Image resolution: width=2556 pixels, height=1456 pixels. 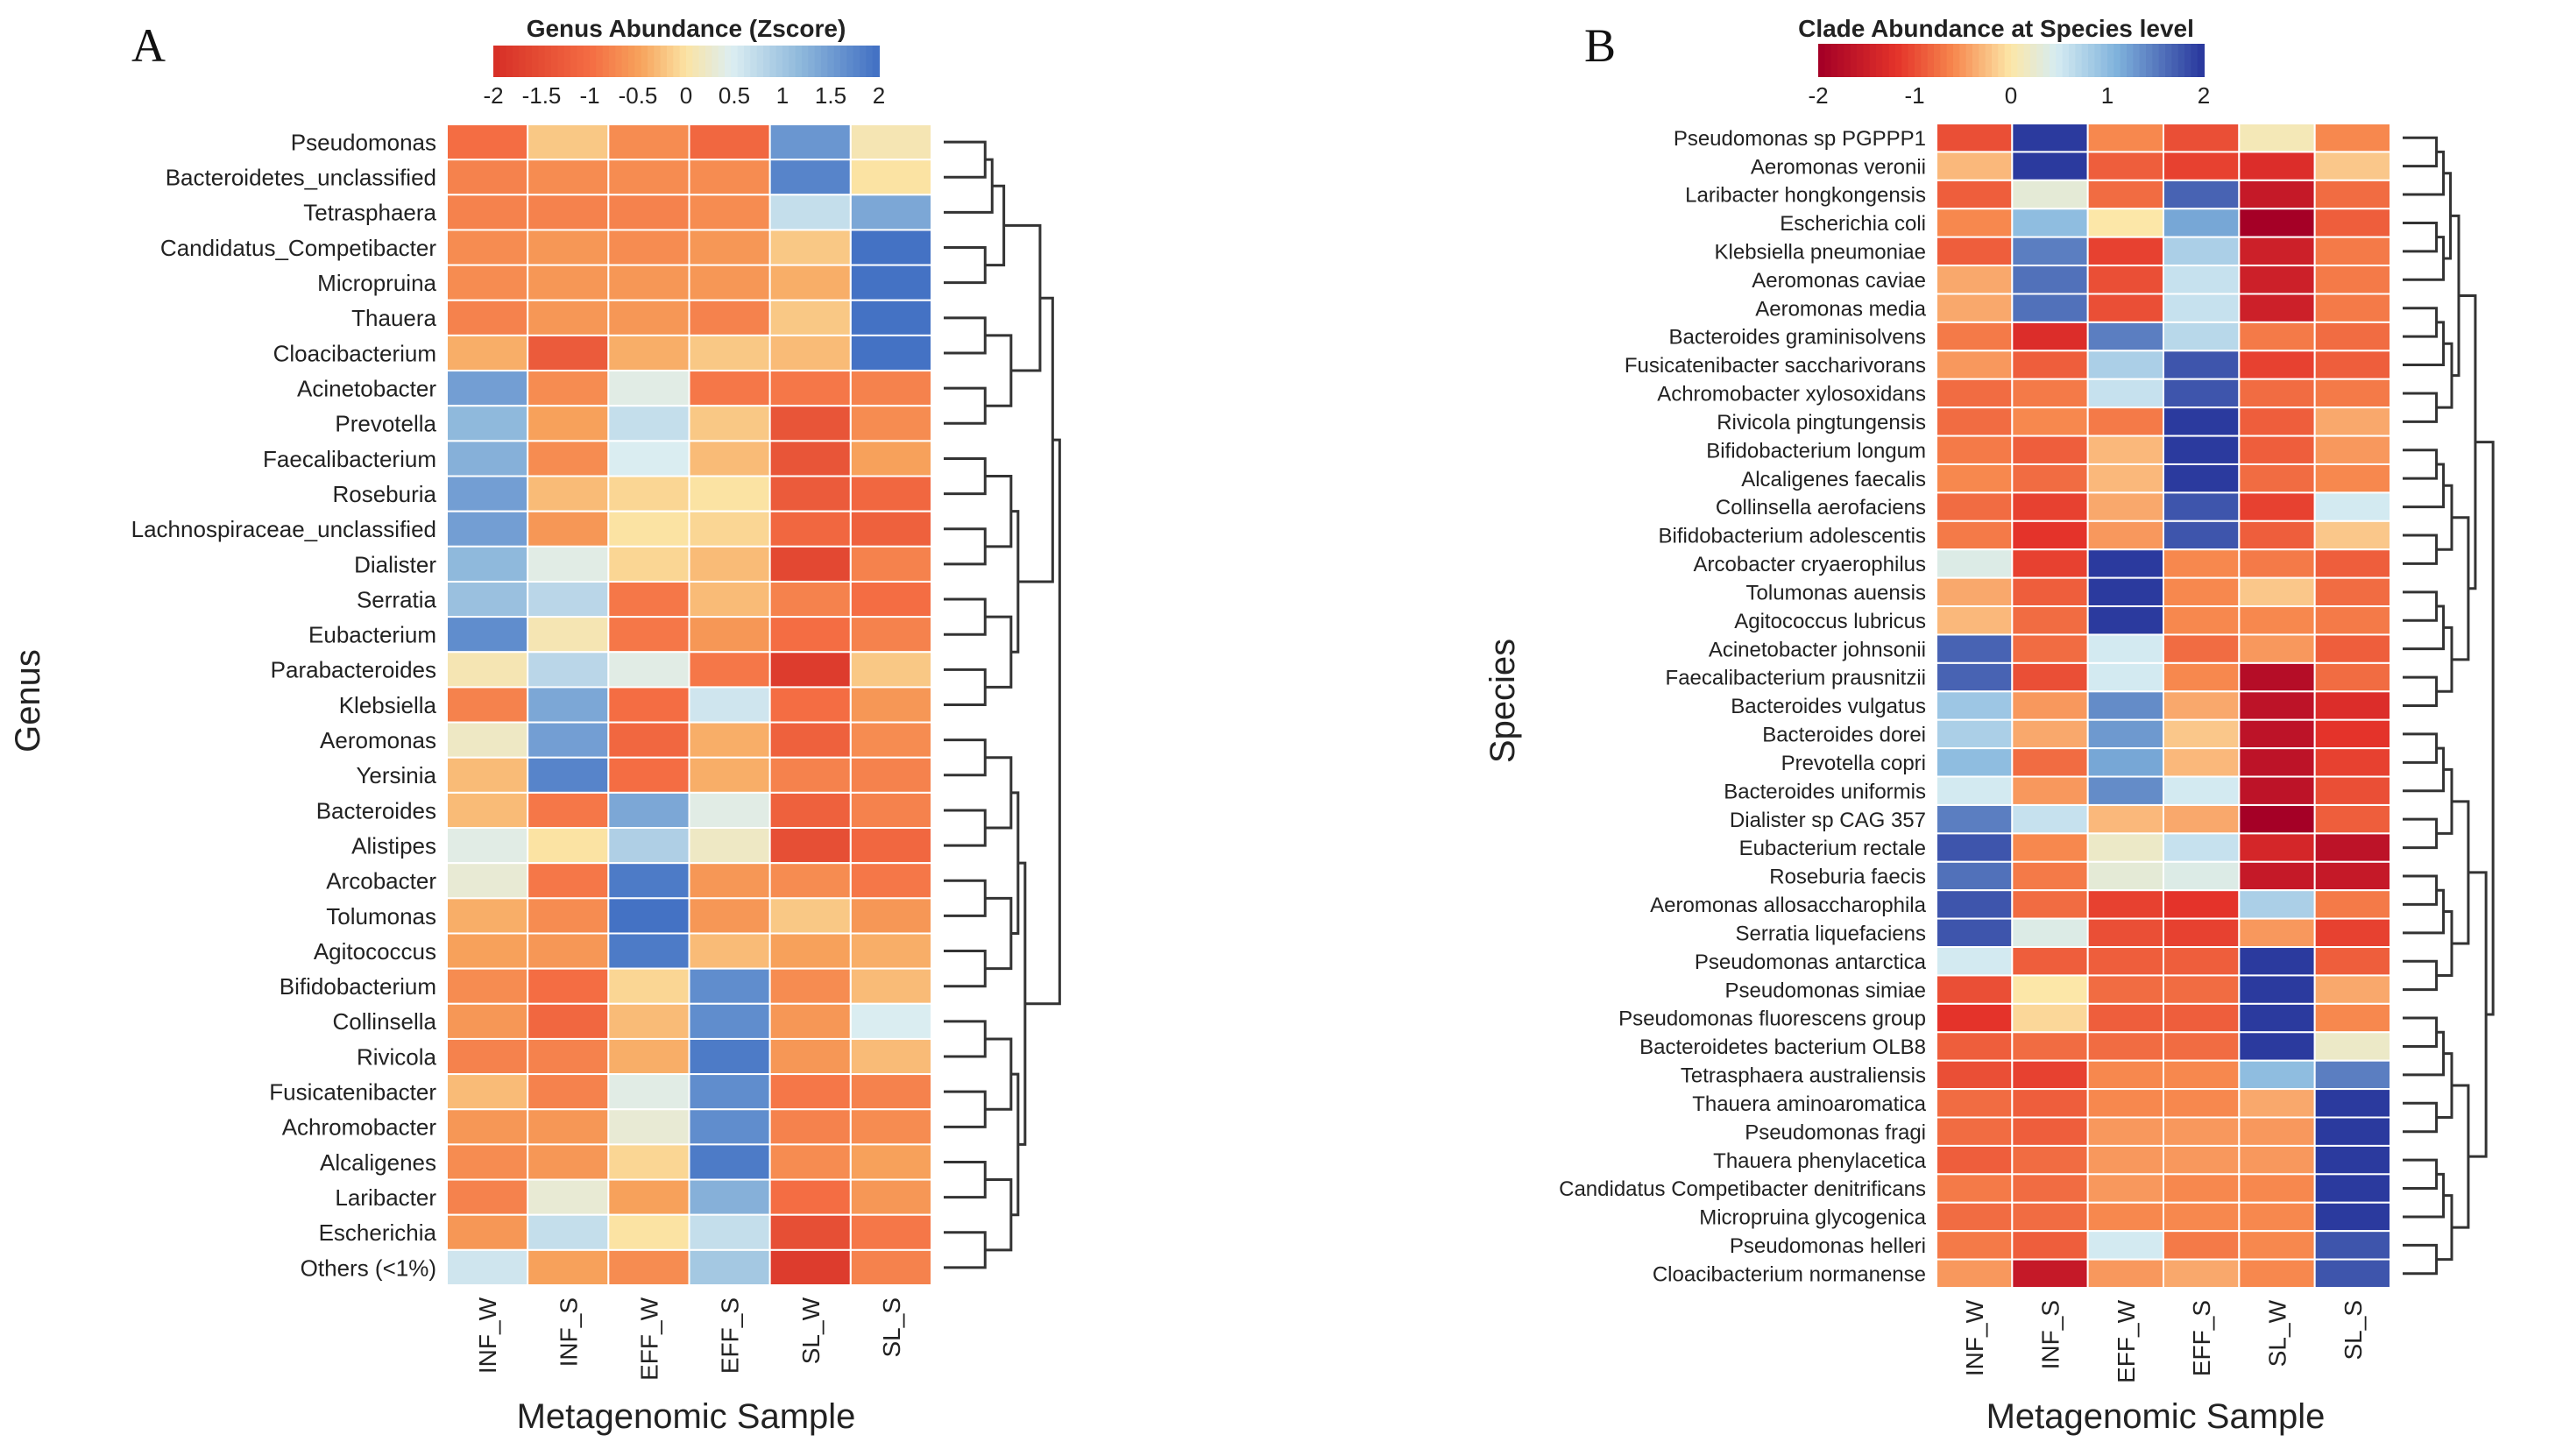 I want to click on row-label: Laribacter hongkongensis, so click(x=1805, y=196).